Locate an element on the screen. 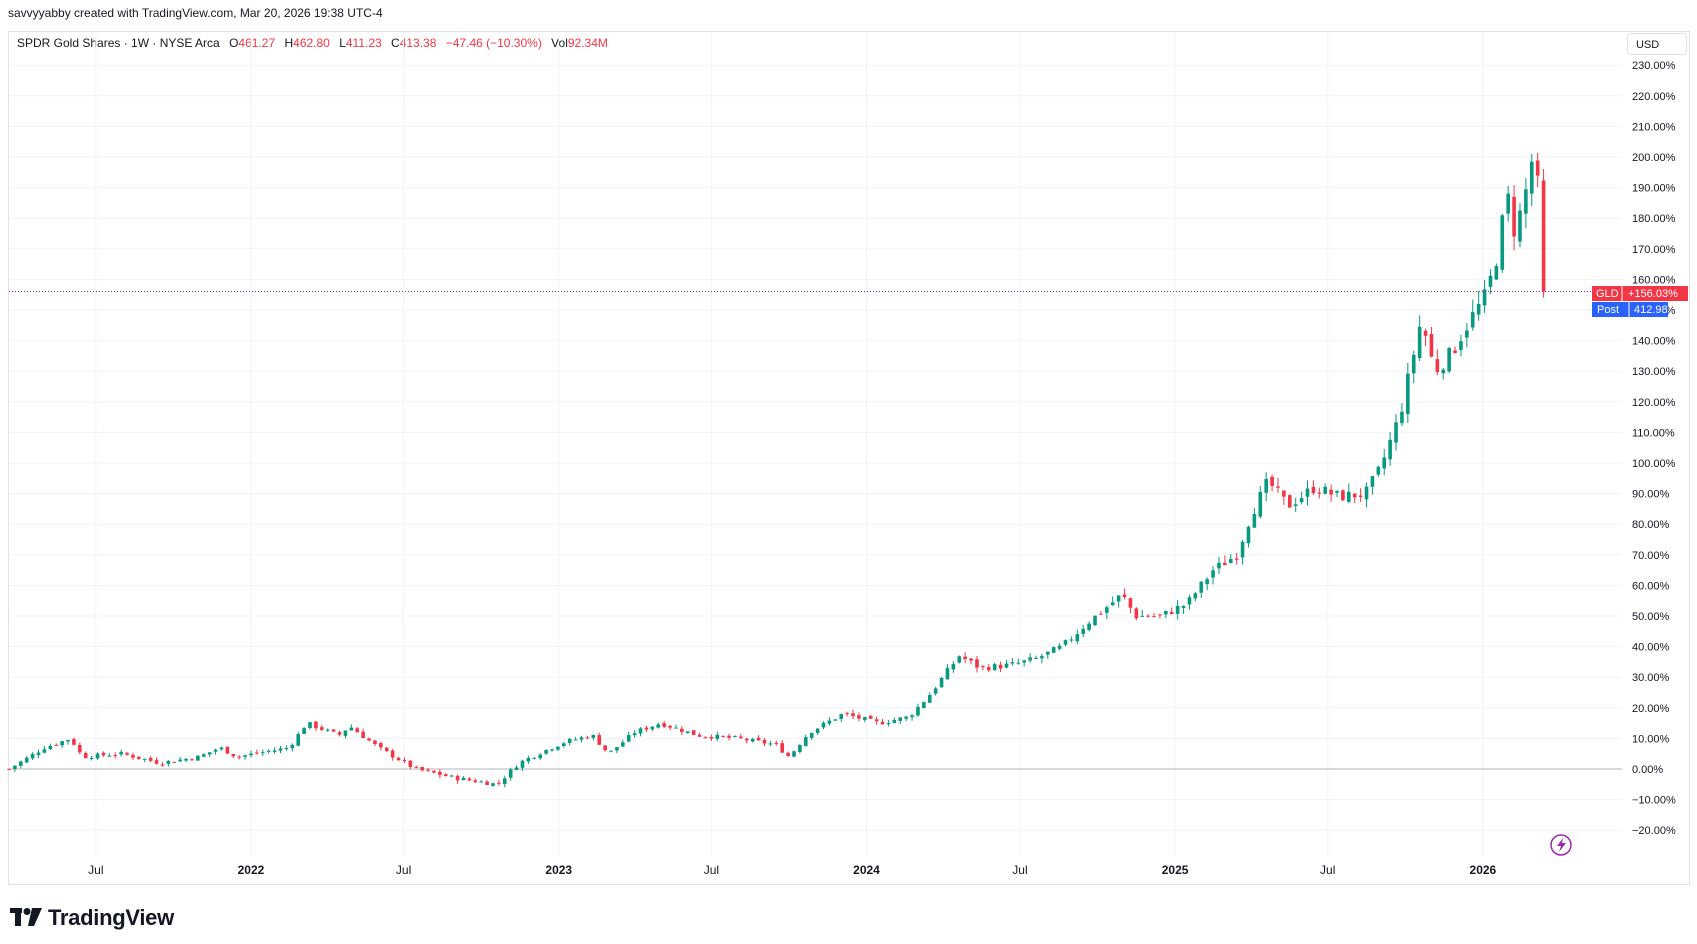  y-tick-label: 60.00% is located at coordinates (1651, 586).